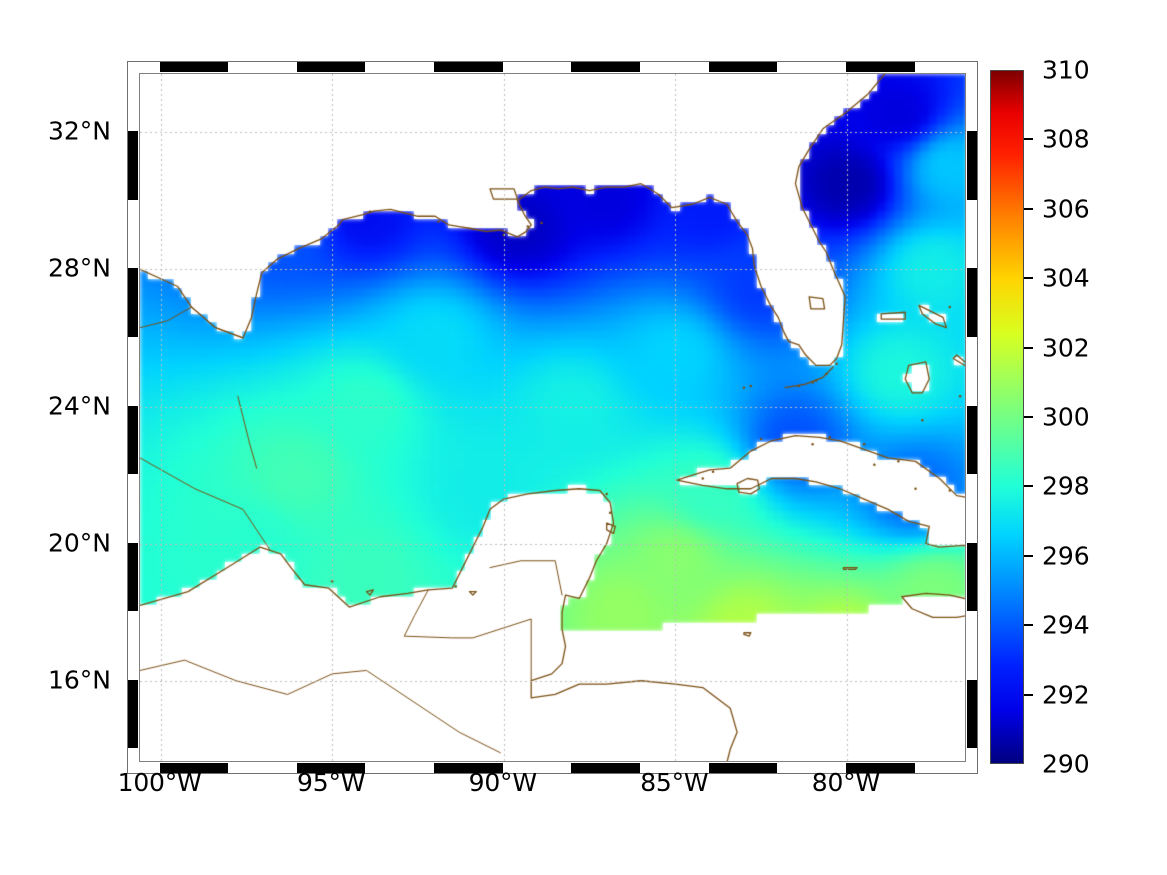  What do you see at coordinates (79, 543) in the screenshot?
I see `y-tick-label-1: 20°N` at bounding box center [79, 543].